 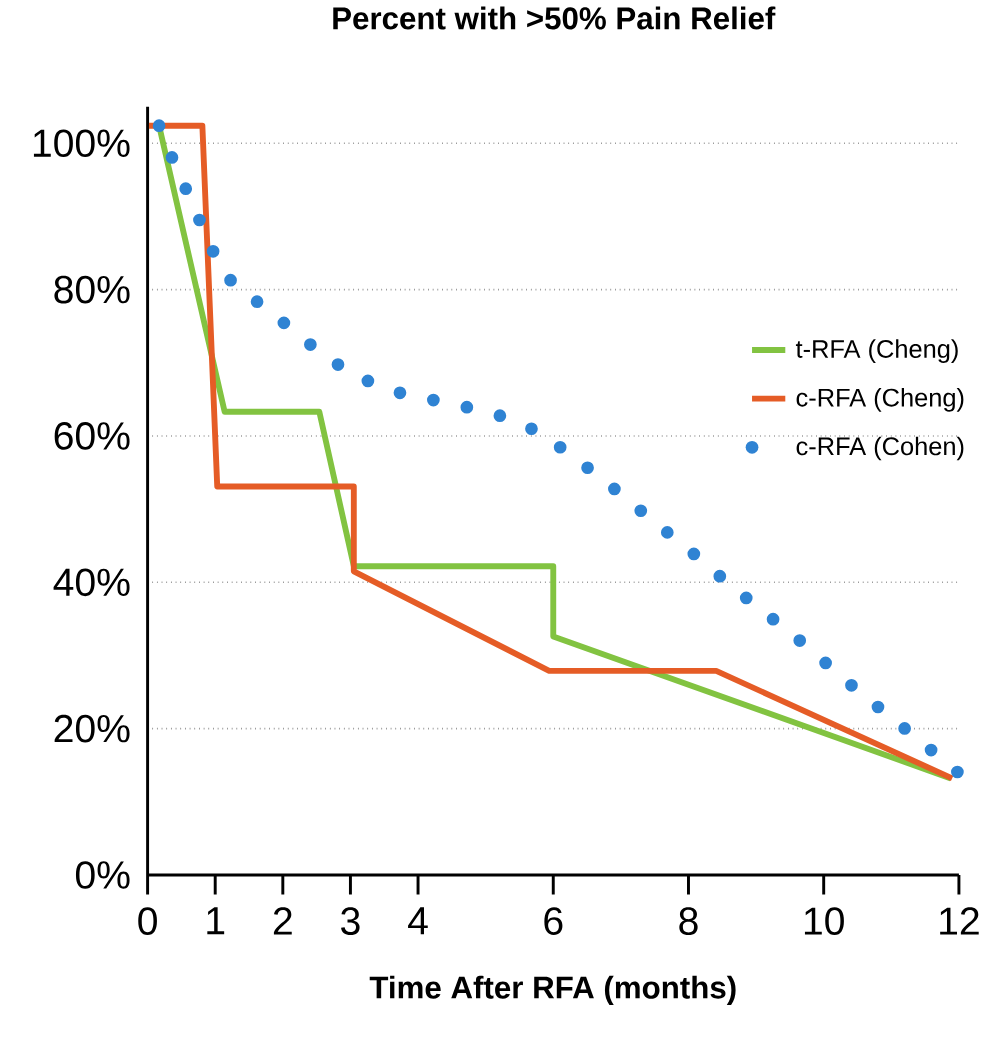 What do you see at coordinates (216, 921) in the screenshot?
I see `x-tick-label: 1` at bounding box center [216, 921].